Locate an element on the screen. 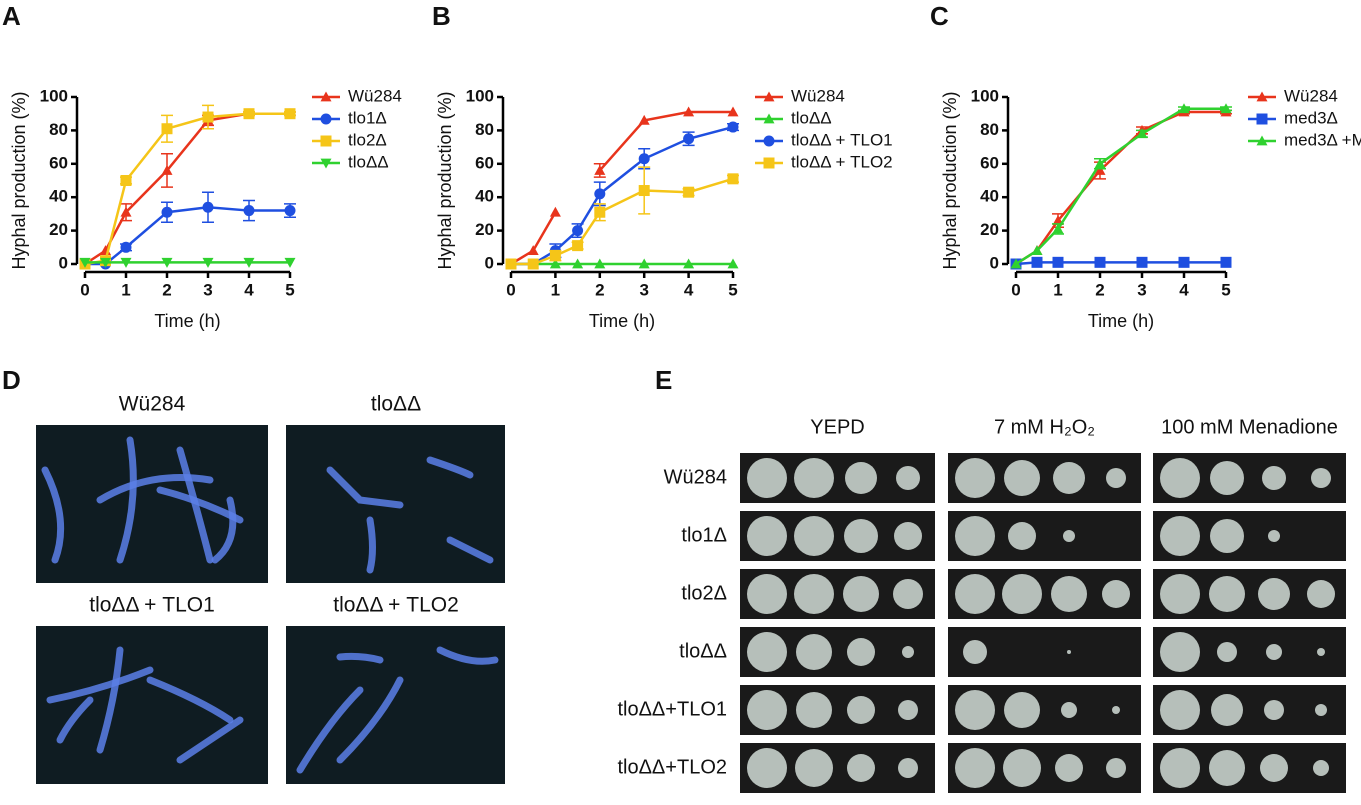 This screenshot has height=805, width=1361. legend-label: med3Δ +MED3 is located at coordinates (1322, 139).